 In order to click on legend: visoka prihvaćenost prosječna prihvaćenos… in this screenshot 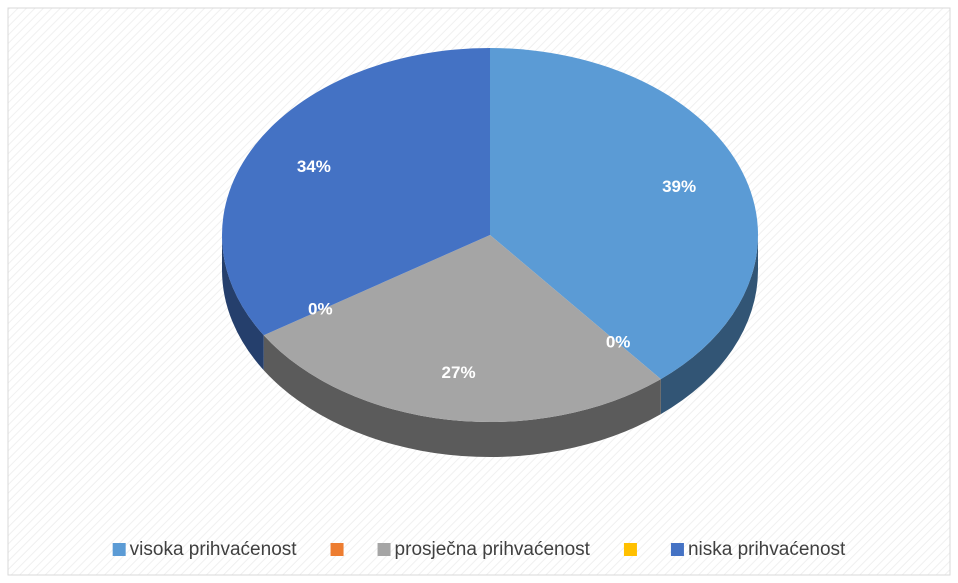, I will do `click(479, 549)`.